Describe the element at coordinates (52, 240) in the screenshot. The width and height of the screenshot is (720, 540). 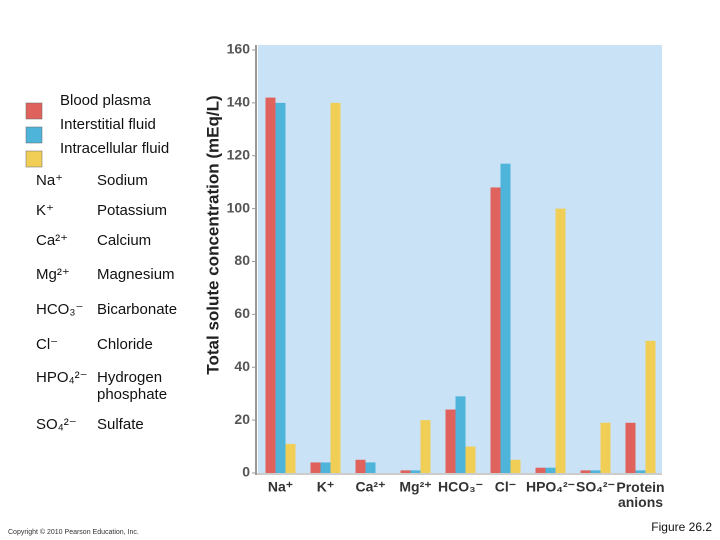
I see `key-symbol: Ca²⁺` at that location.